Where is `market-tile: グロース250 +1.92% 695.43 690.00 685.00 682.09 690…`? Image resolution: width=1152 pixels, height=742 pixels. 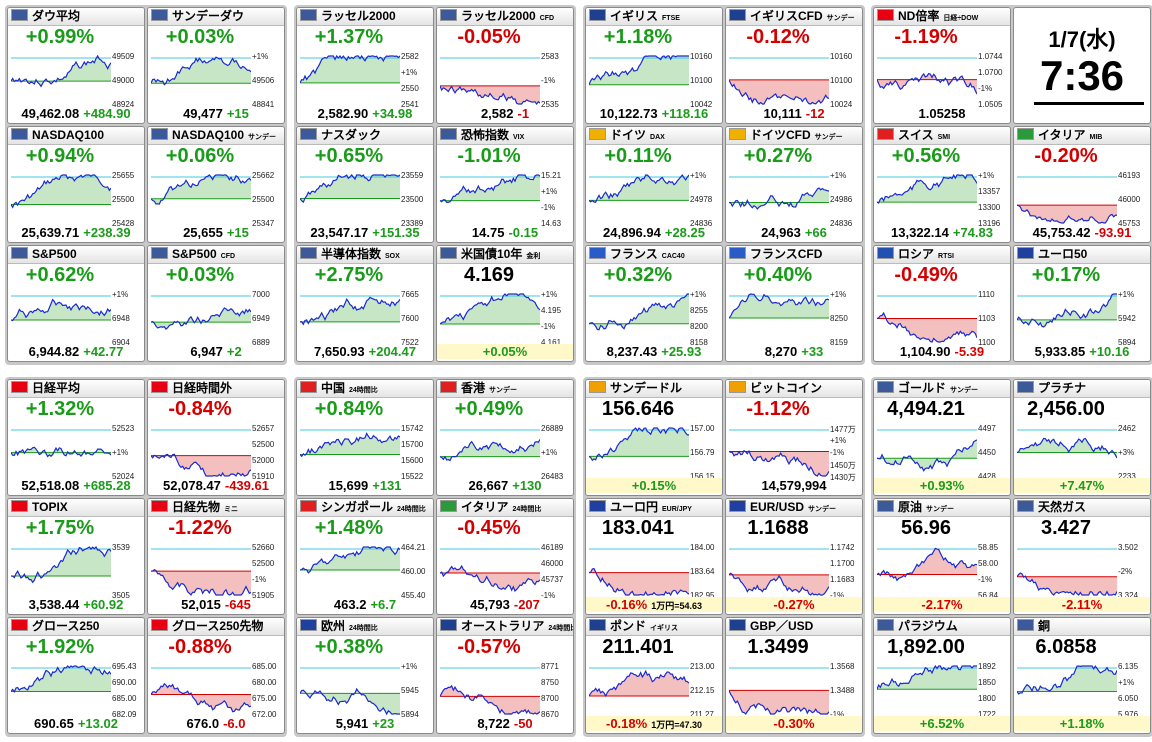
market-tile: グロース250 +1.92% 695.43 690.00 685.00 682.09 690… is located at coordinates (76, 675).